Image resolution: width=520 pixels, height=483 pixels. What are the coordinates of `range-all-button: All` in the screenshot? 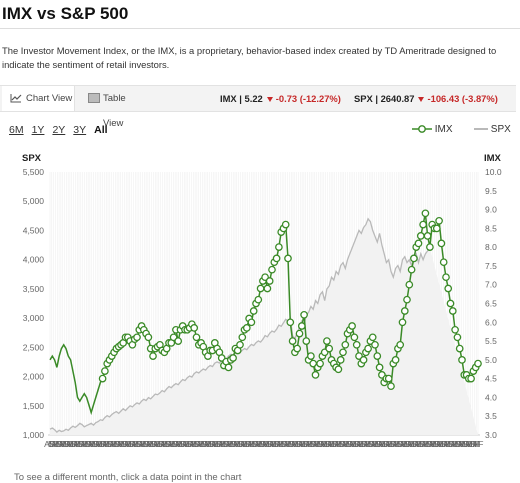 It's located at (101, 130).